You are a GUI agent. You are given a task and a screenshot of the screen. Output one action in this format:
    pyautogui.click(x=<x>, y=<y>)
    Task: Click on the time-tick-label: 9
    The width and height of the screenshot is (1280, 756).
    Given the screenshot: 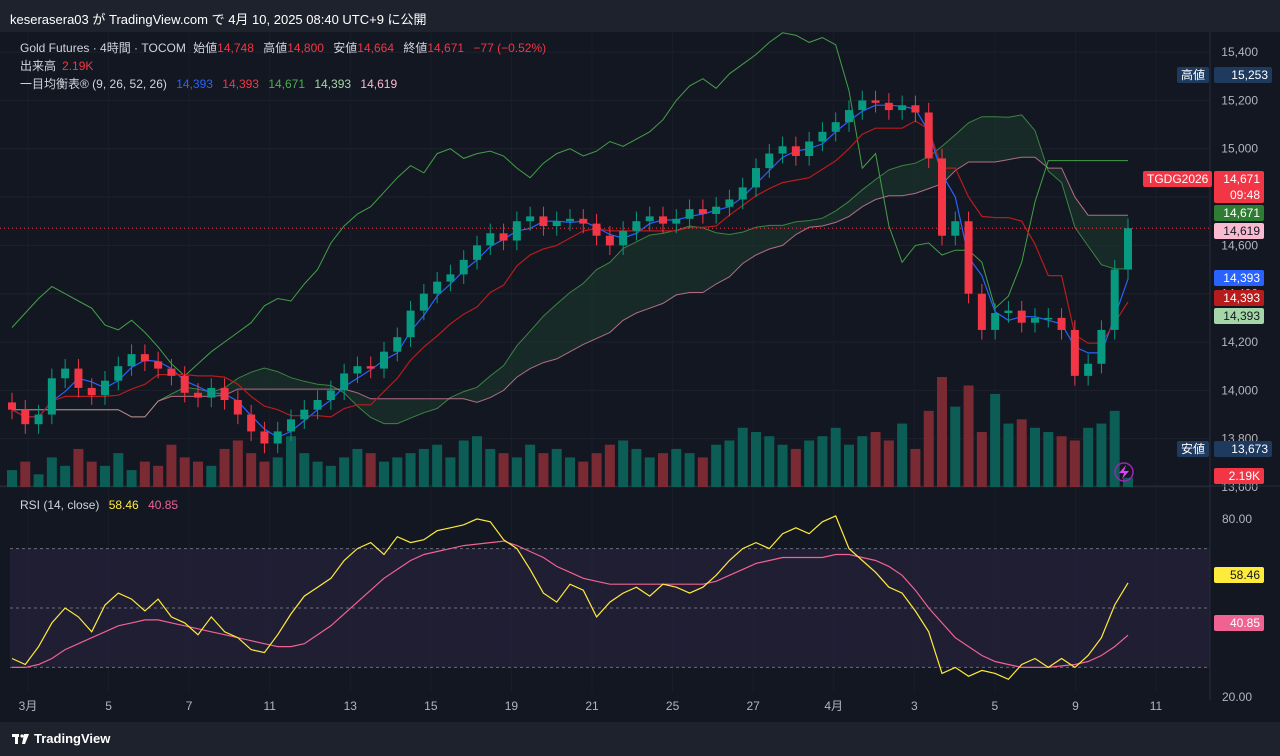 What is the action you would take?
    pyautogui.click(x=1075, y=706)
    